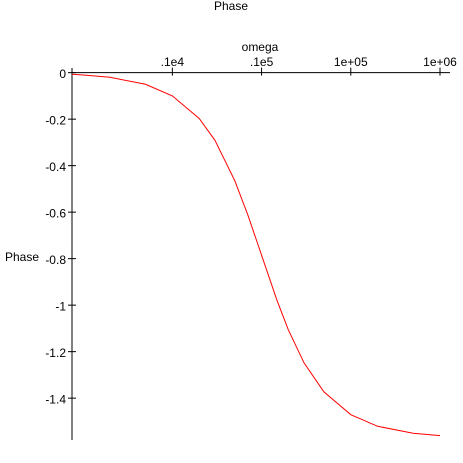 This screenshot has width=463, height=463. Describe the element at coordinates (55, 353) in the screenshot. I see `y-tick-label: -1.2` at that location.